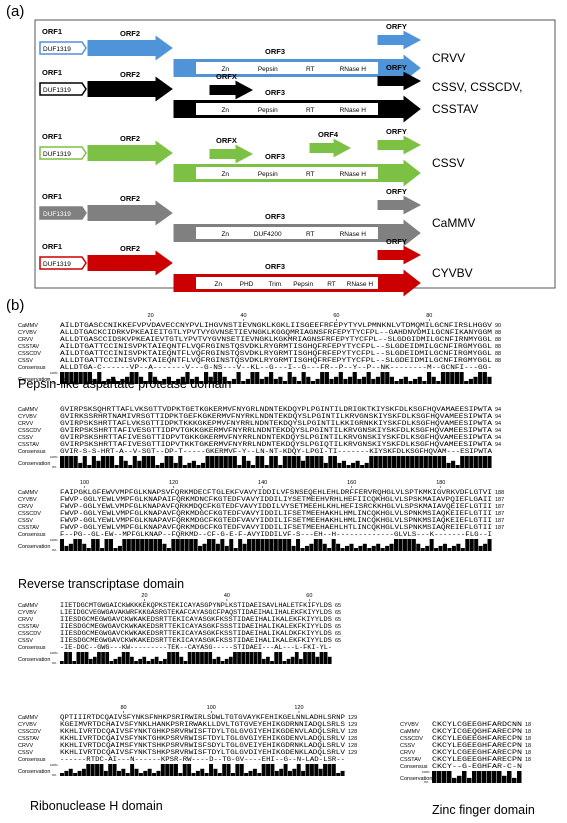 The height and width of the screenshot is (823, 567). I want to click on sequence: CKCYLEGEEGHFARECPN, so click(477, 745).